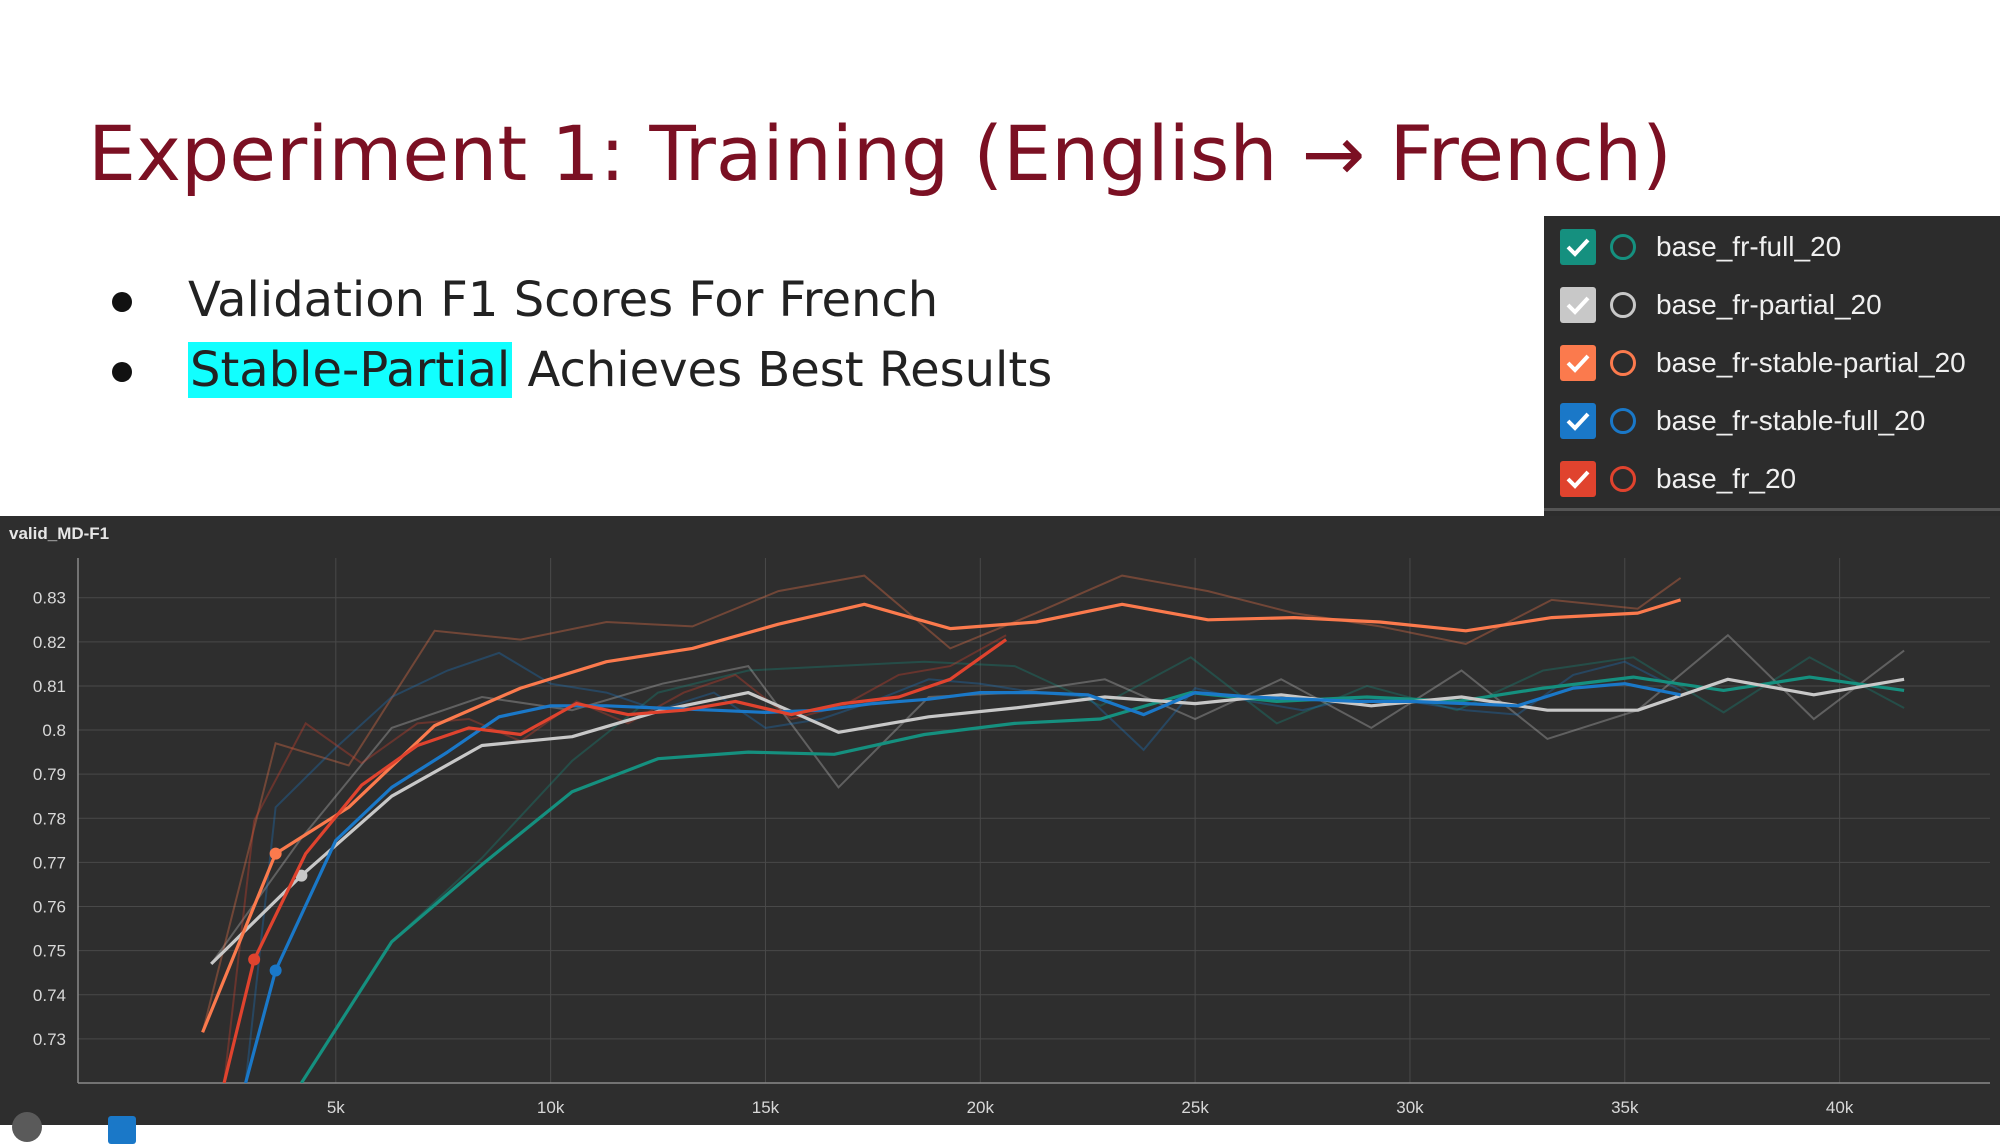 The width and height of the screenshot is (2000, 1144). I want to click on y-tick-label: 0.81, so click(49, 686).